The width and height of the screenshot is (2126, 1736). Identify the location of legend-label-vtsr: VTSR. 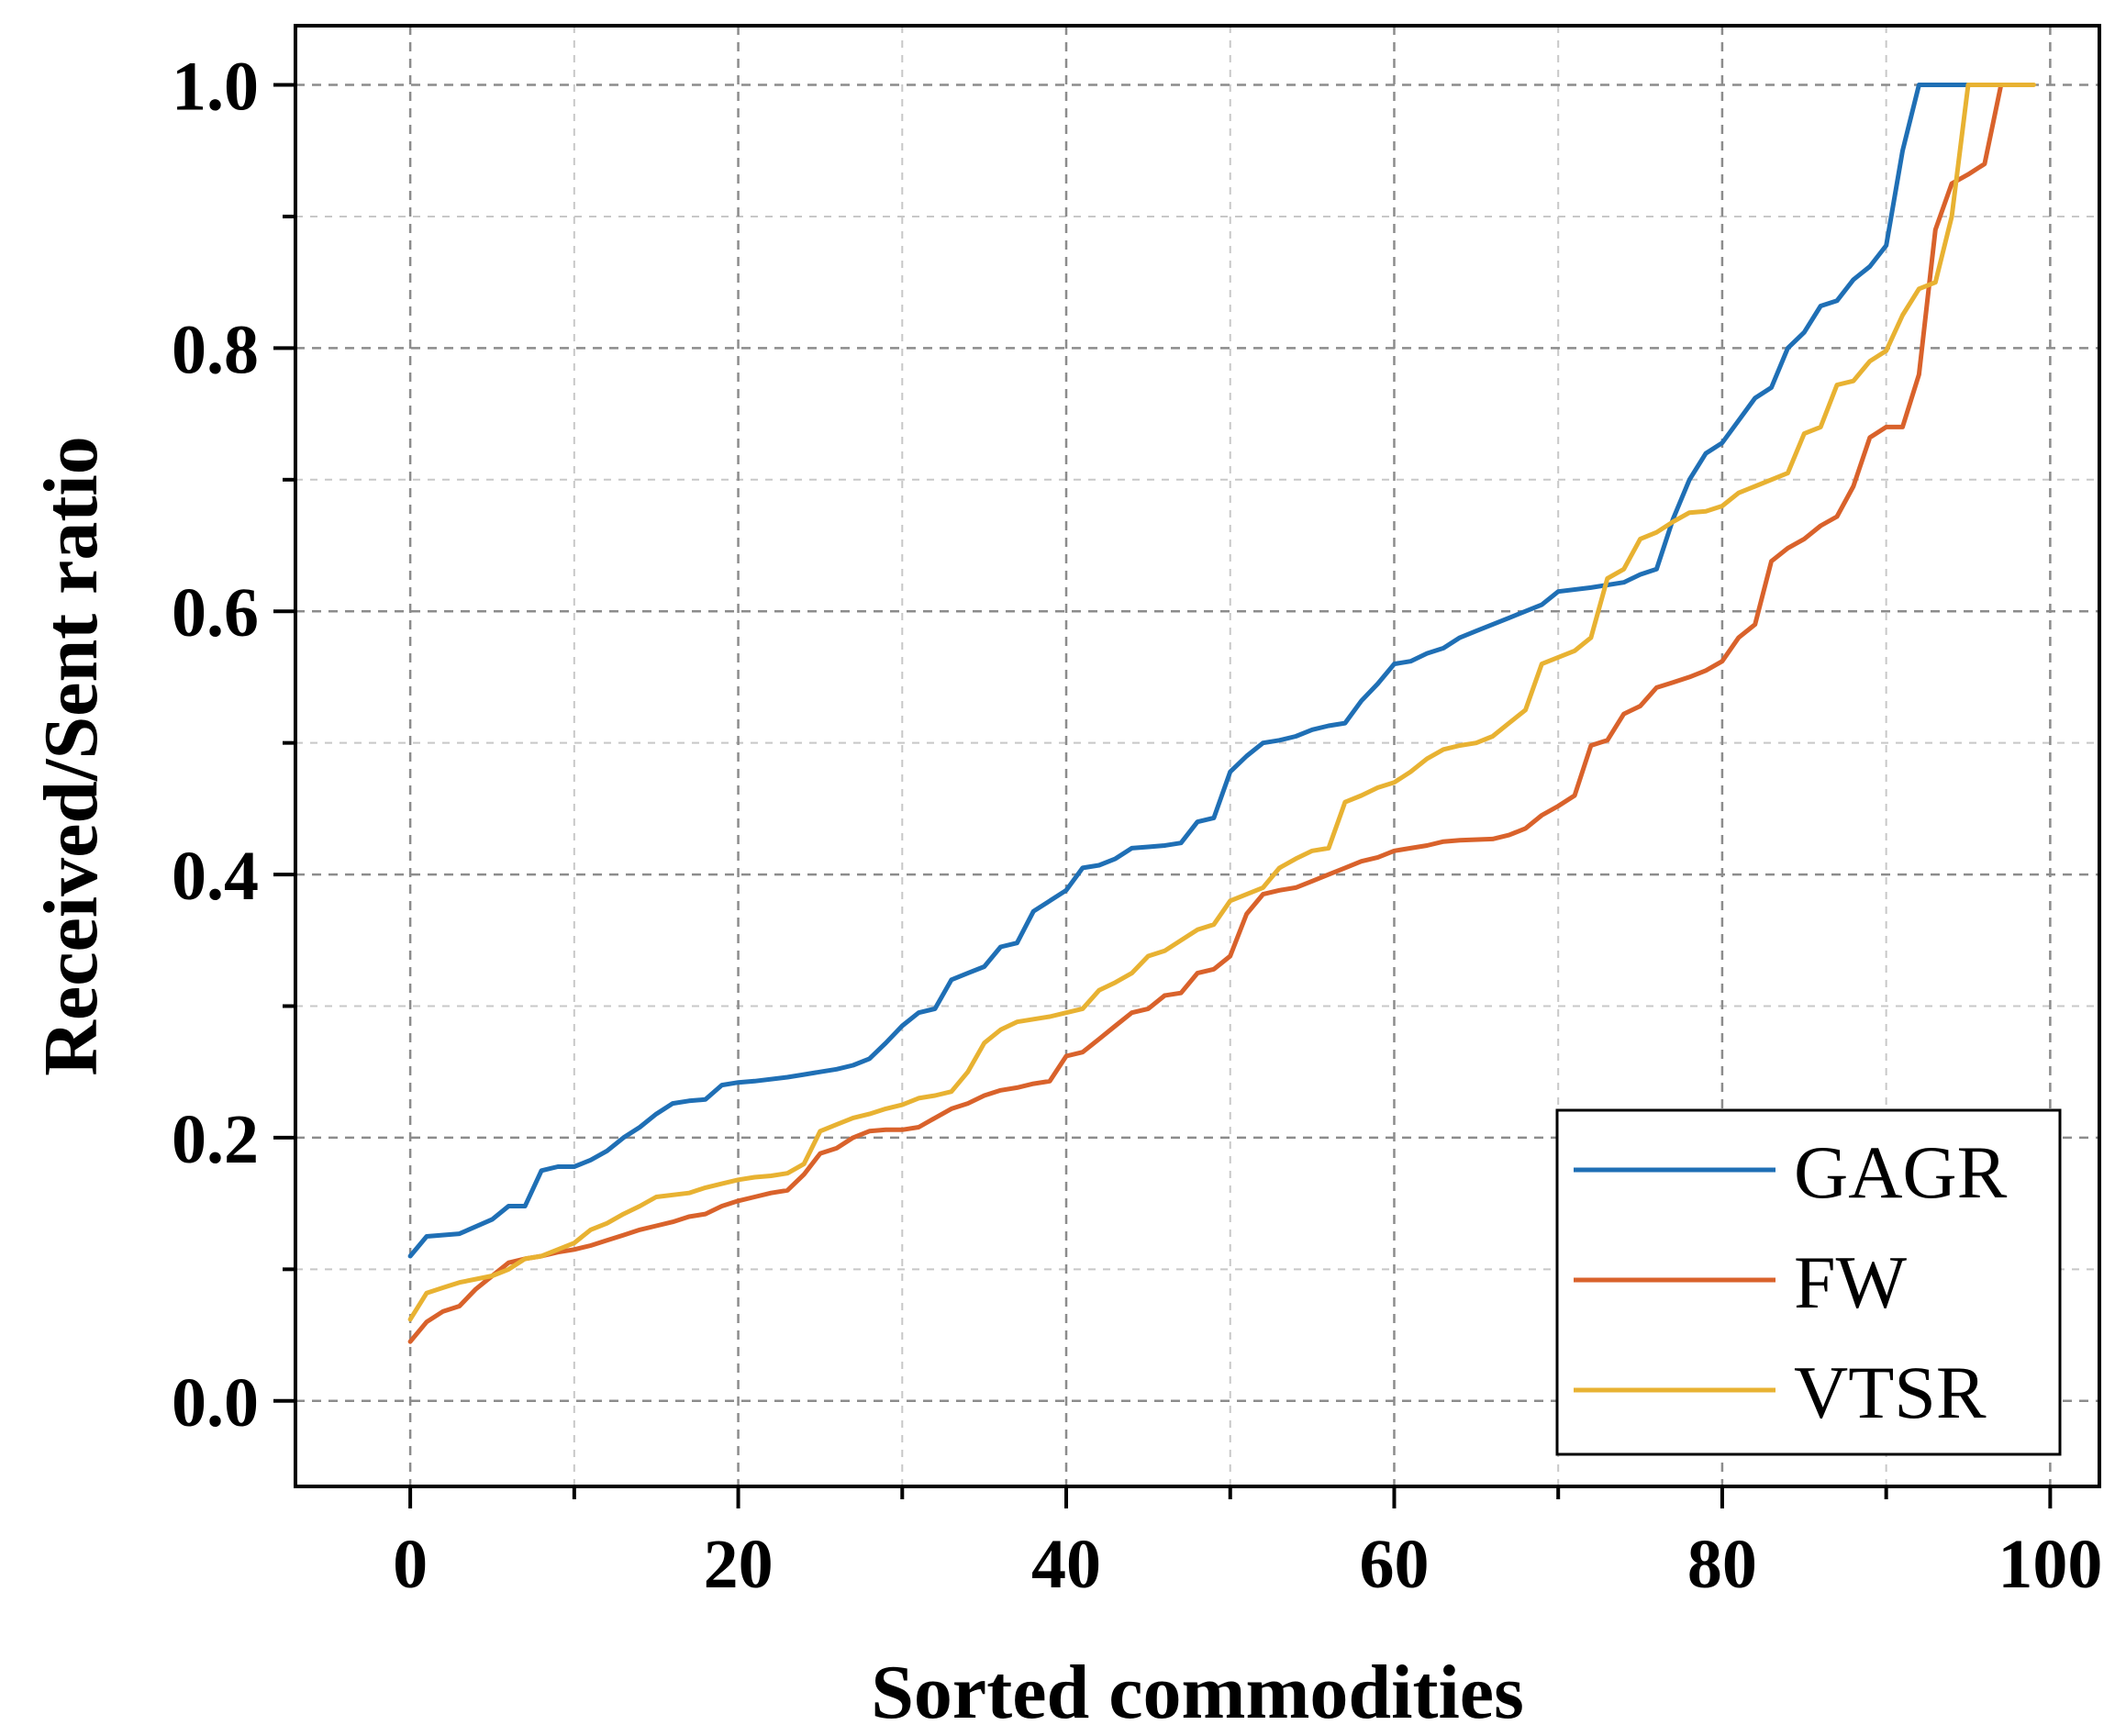
(1891, 1392).